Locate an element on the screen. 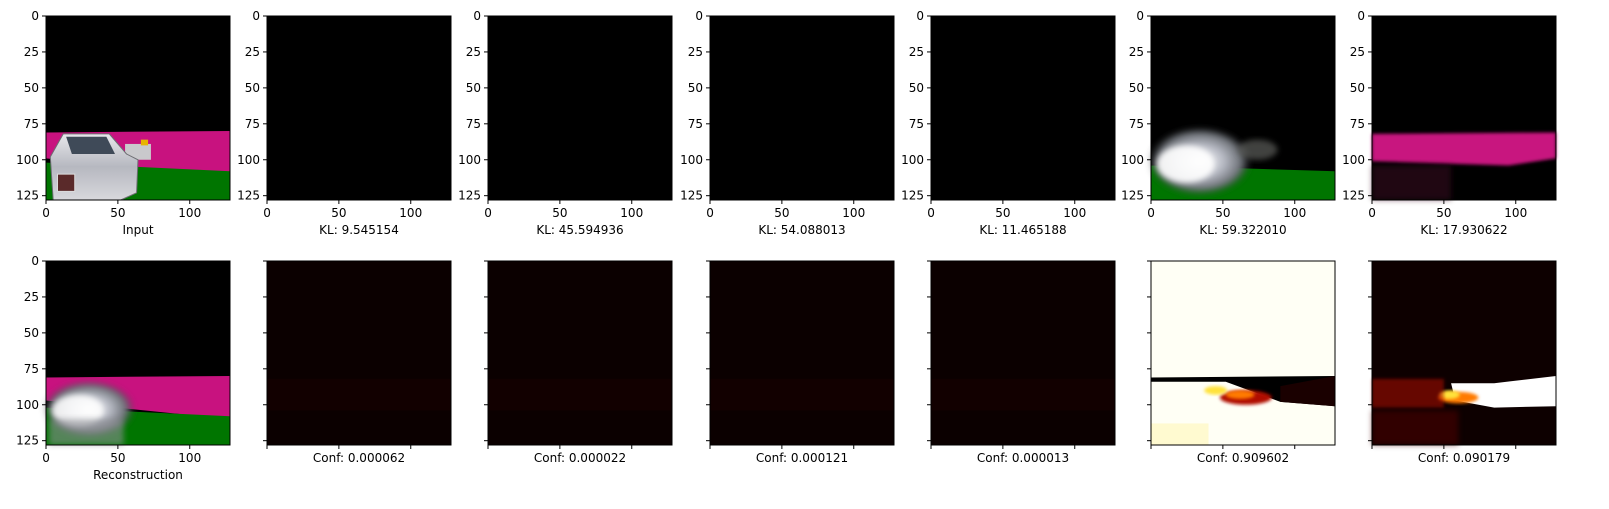 Image resolution: width=1609 pixels, height=509 pixels. foreground-car-shape is located at coordinates (94, 167).